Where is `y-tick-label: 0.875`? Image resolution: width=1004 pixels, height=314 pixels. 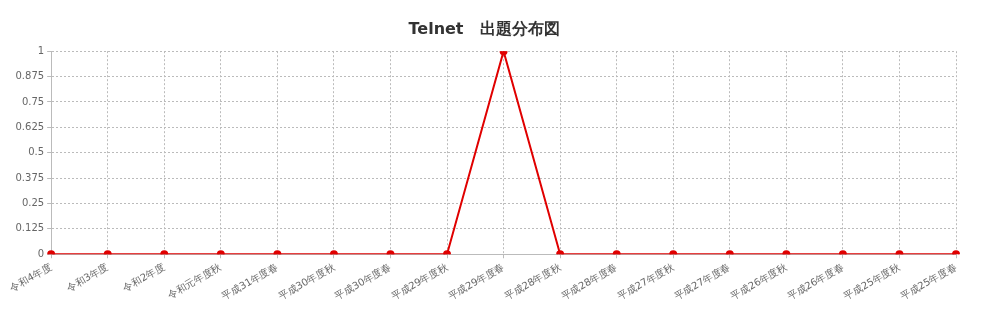
y-tick-label: 0.875 is located at coordinates (30, 76).